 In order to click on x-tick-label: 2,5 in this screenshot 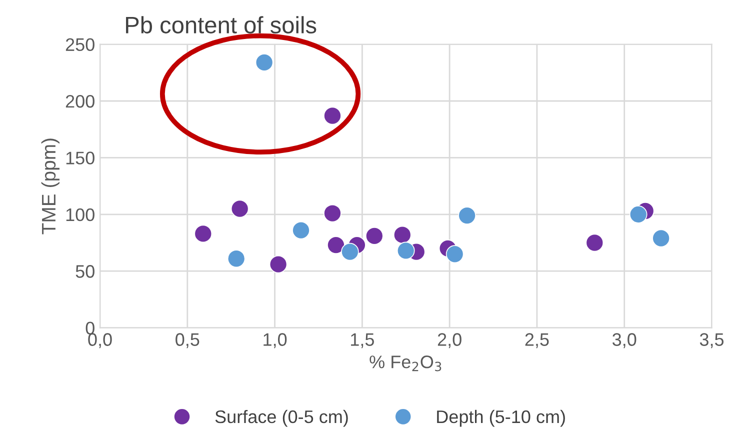, I will do `click(537, 340)`.